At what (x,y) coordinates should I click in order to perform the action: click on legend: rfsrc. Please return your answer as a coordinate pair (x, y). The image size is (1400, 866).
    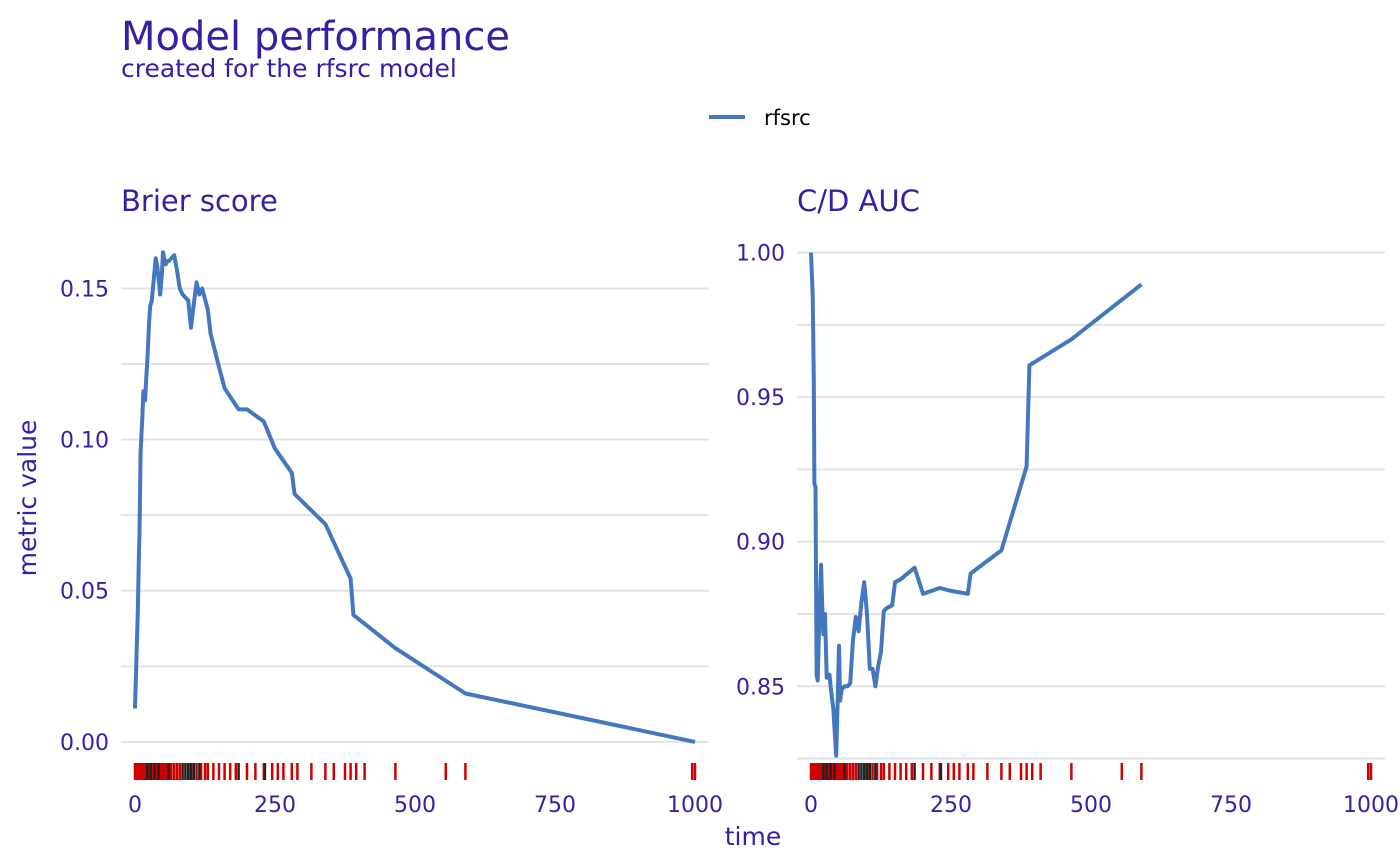
    Looking at the image, I should click on (760, 118).